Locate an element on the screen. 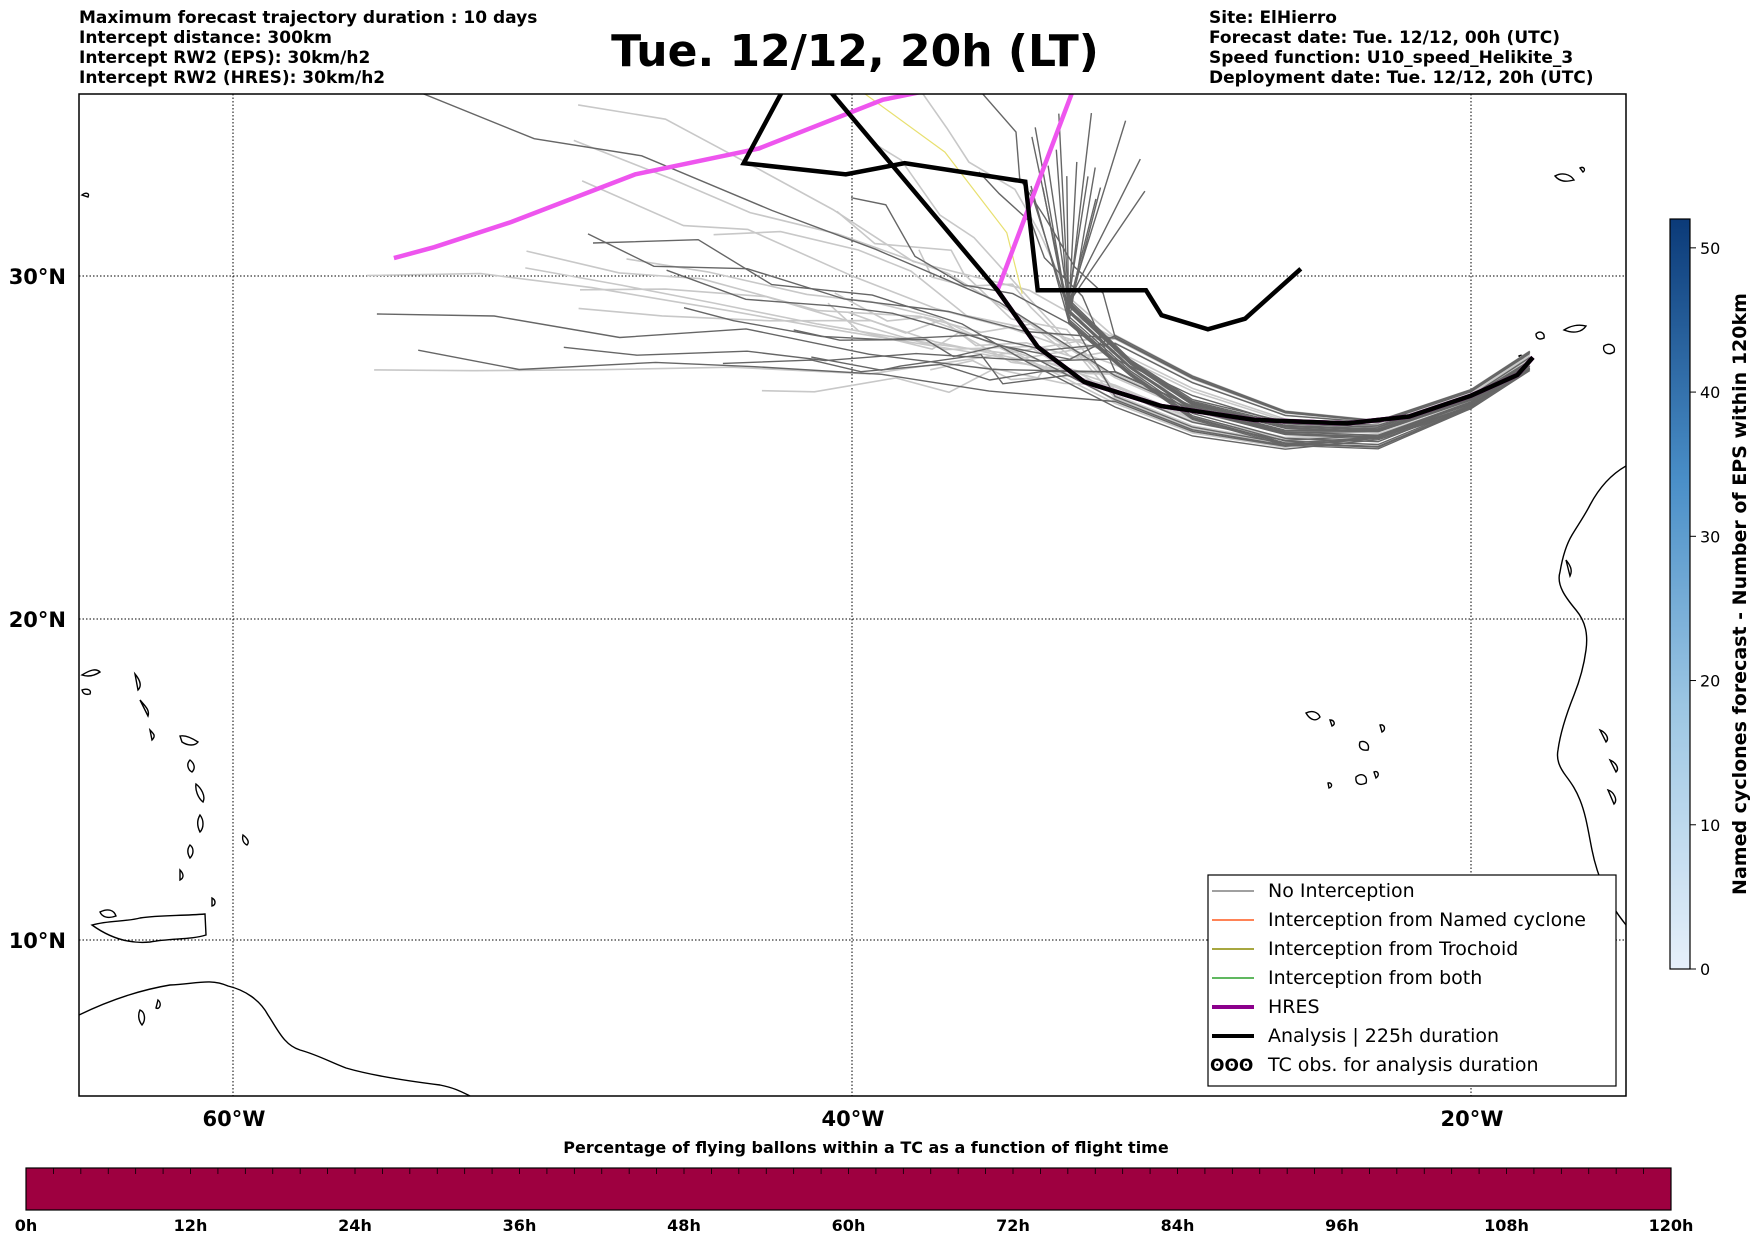  legend-label: Interception from Named cyclone is located at coordinates (1427, 920).